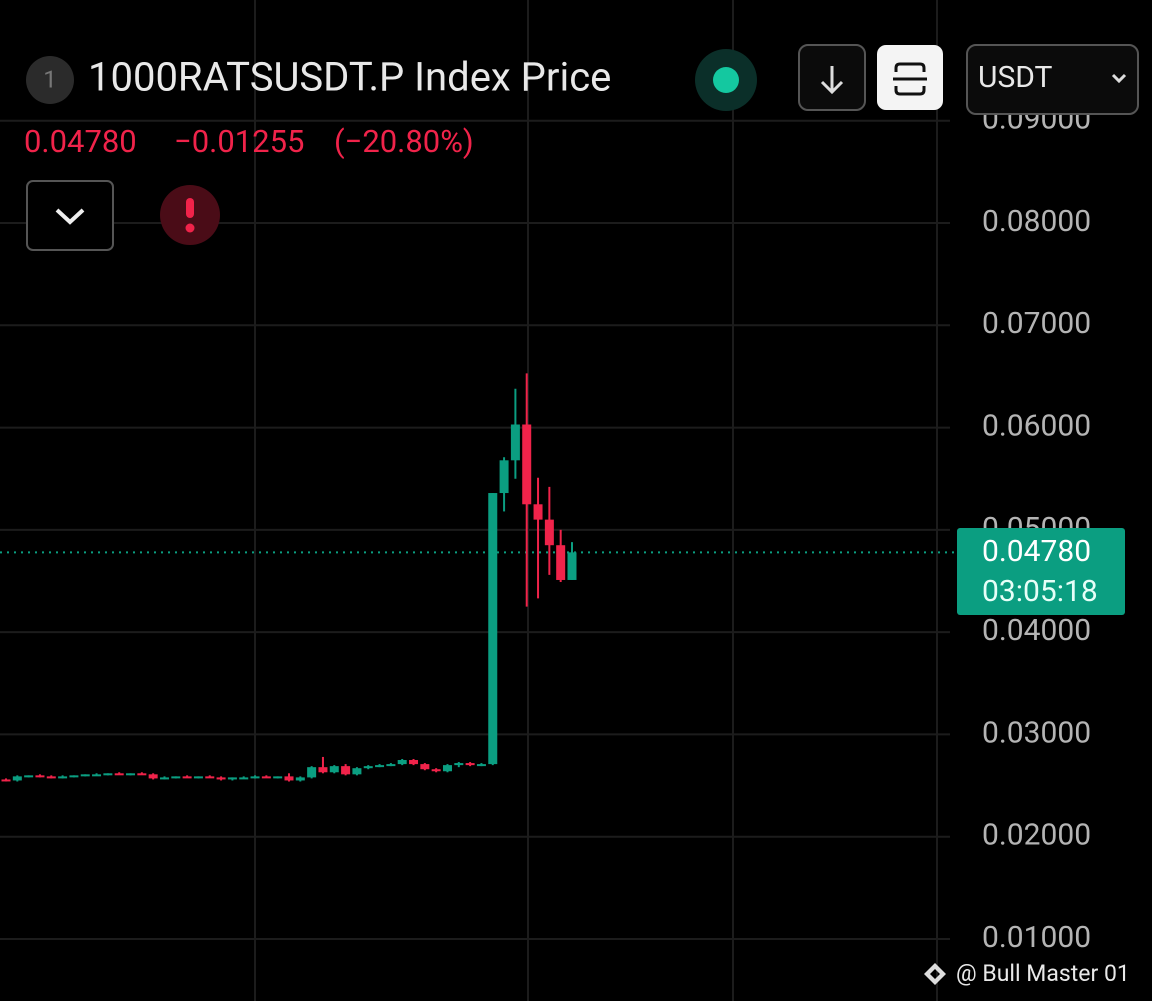 This screenshot has width=1152, height=1001. What do you see at coordinates (935, 974) in the screenshot?
I see `watermark-logo` at bounding box center [935, 974].